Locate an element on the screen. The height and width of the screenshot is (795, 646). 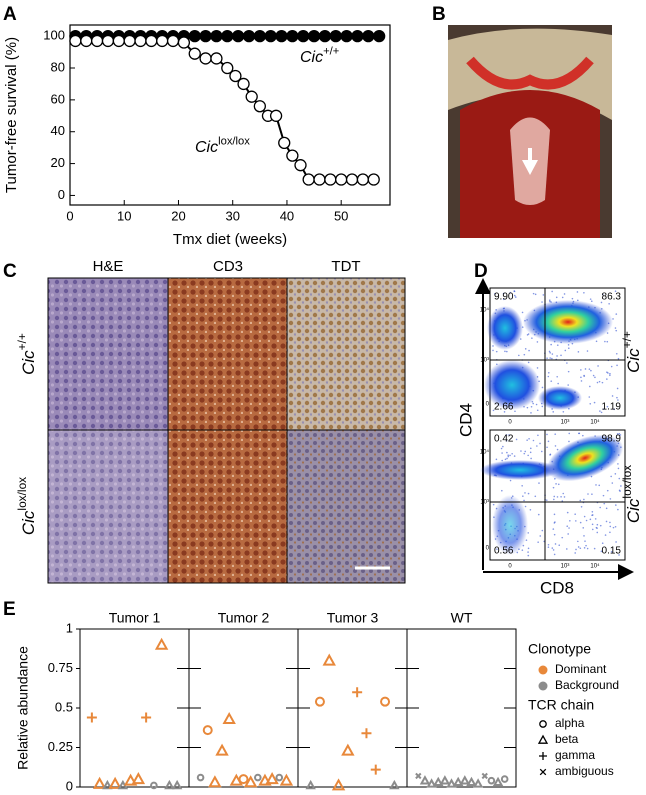
superscript: +/+ is located at coordinates (331, 52).